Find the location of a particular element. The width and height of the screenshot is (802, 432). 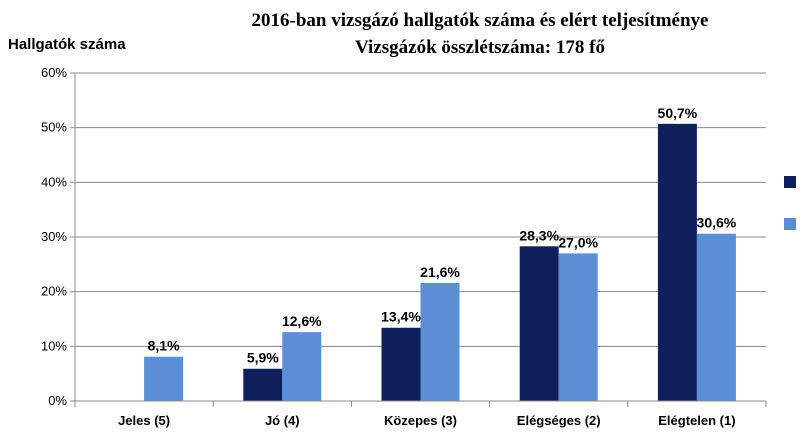

data-label: 27,0% is located at coordinates (578, 242).